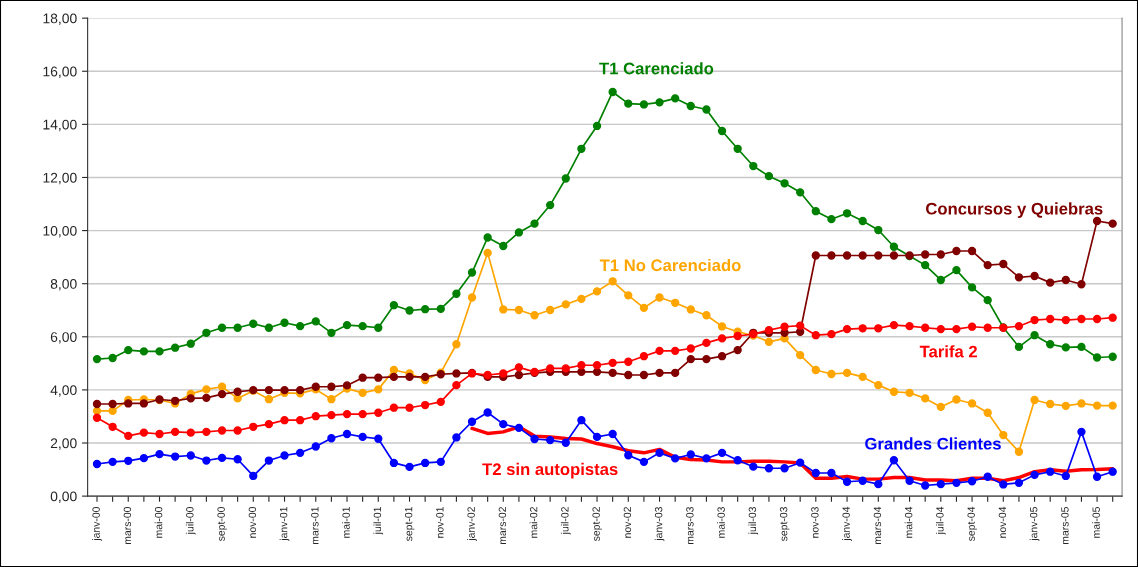 This screenshot has height=567, width=1138. What do you see at coordinates (627, 522) in the screenshot?
I see `x-tick-label: nov-02` at bounding box center [627, 522].